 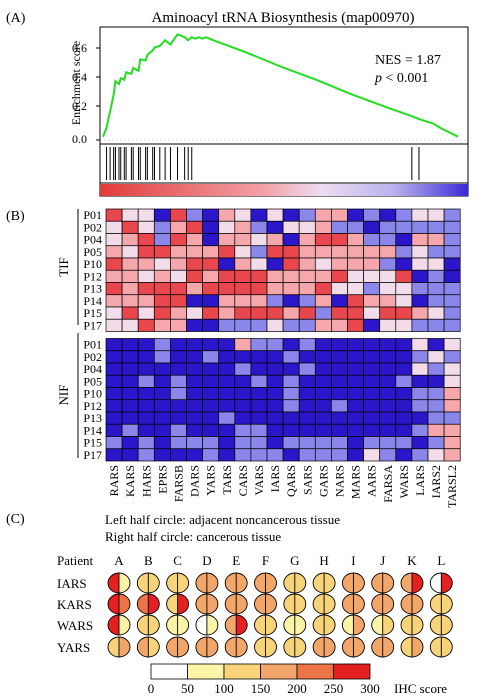 What do you see at coordinates (92, 430) in the screenshot?
I see `patient-row-label: P14` at bounding box center [92, 430].